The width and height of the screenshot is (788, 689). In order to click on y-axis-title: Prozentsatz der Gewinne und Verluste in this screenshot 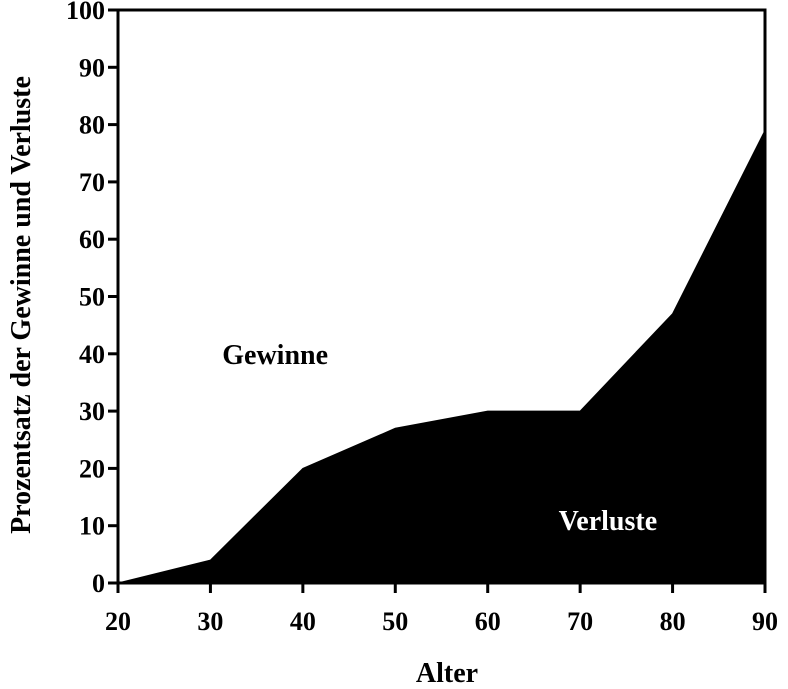, I will do `click(21, 305)`.